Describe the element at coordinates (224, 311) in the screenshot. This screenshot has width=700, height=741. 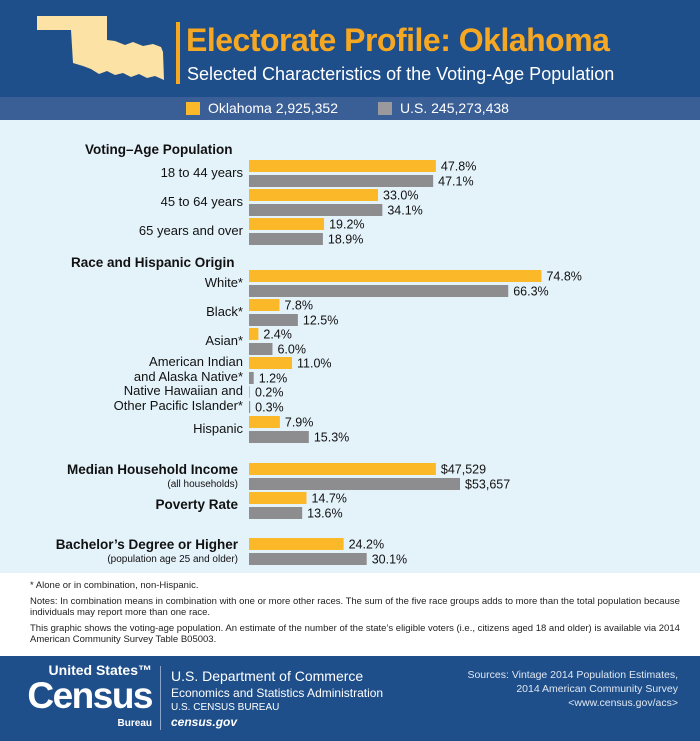
I see `category-label: Black*` at that location.